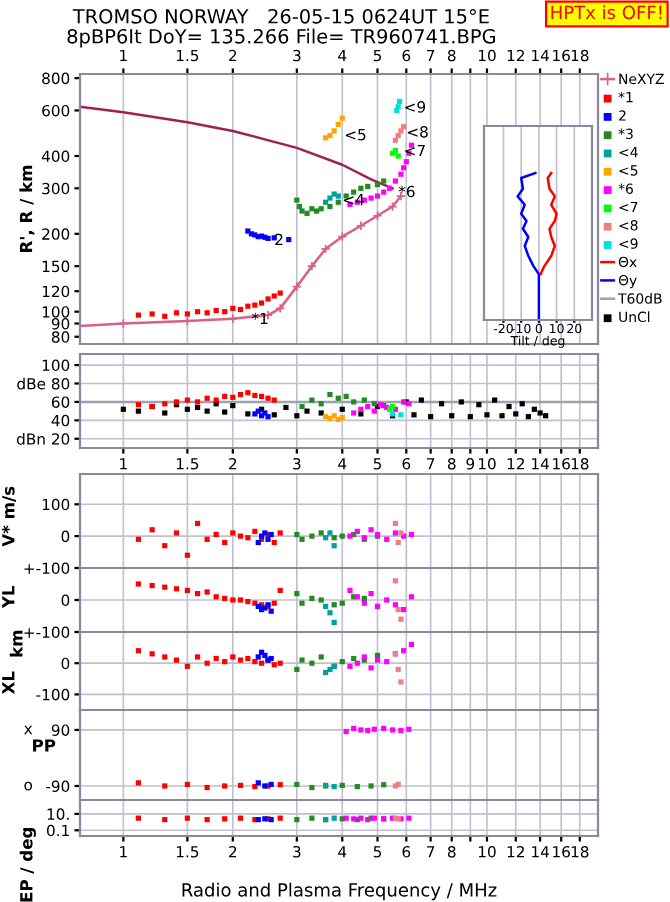  I want to click on text: km, so click(16, 643).